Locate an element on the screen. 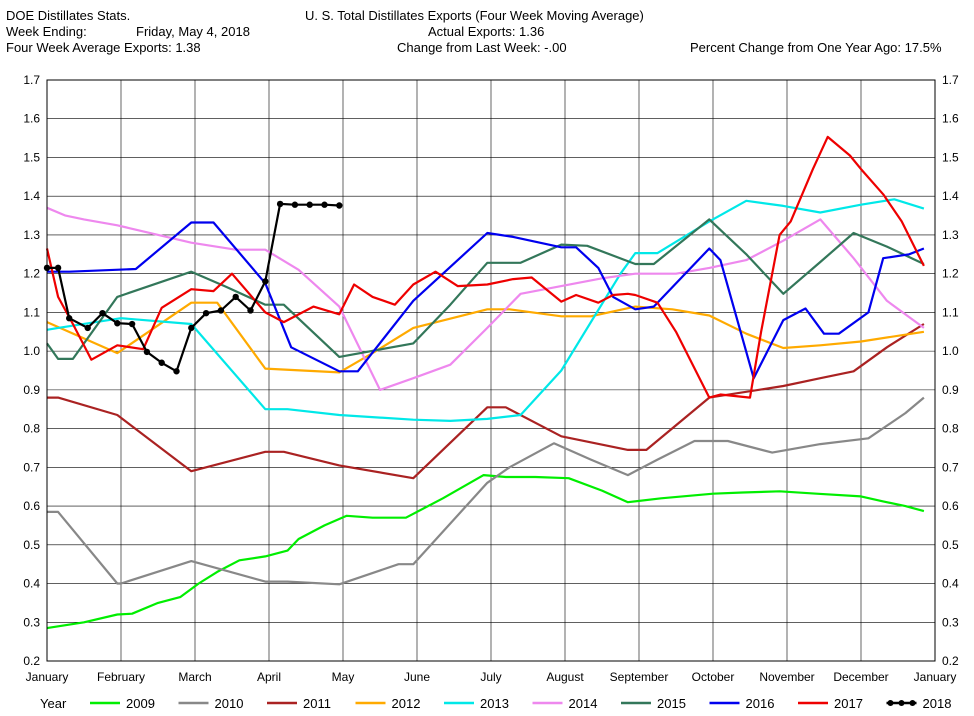 The width and height of the screenshot is (974, 716). x-tick-label: July is located at coordinates (490, 677).